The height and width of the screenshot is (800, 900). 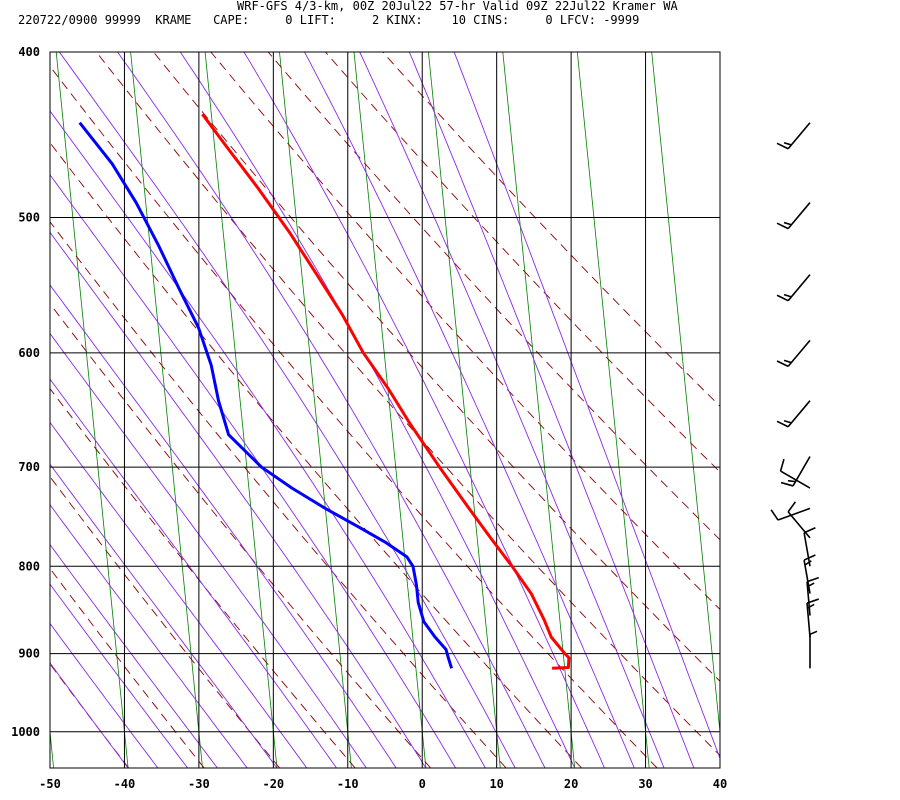 What do you see at coordinates (25, 732) in the screenshot?
I see `pressure-tick-label: 1000` at bounding box center [25, 732].